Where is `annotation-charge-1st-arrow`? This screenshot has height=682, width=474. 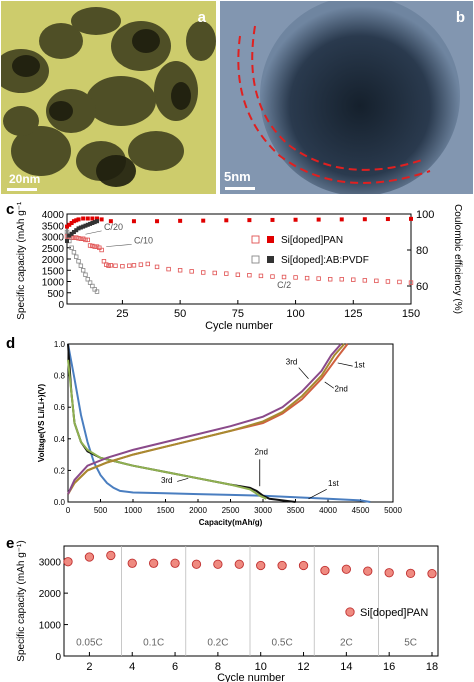 annotation-charge-1st-arrow is located at coordinates (345, 364).